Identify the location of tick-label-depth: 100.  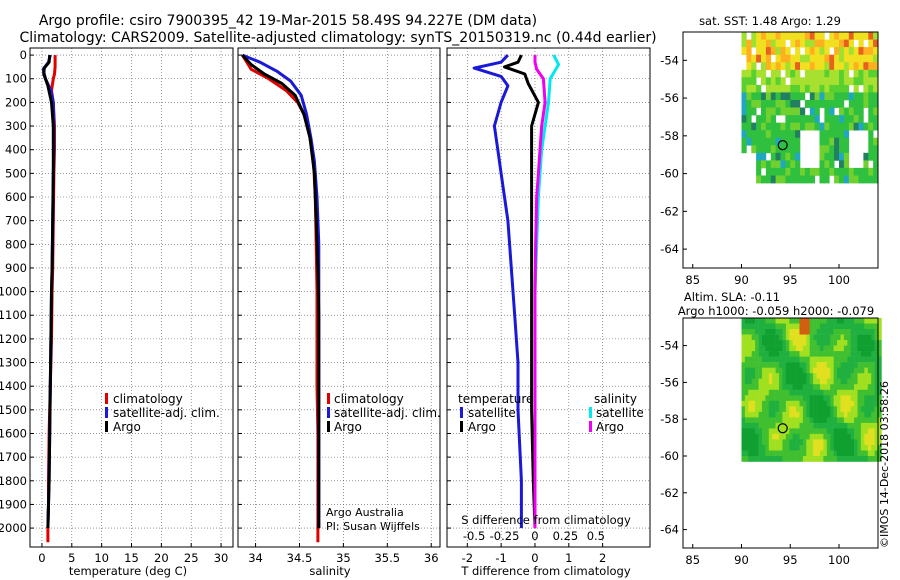
(16, 79).